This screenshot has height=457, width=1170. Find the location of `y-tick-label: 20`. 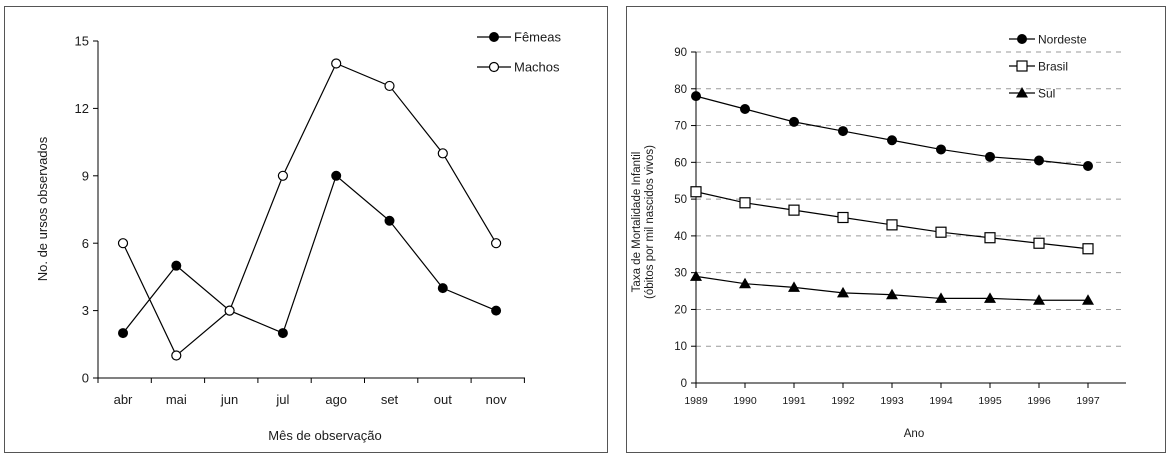

y-tick-label: 20 is located at coordinates (680, 310).